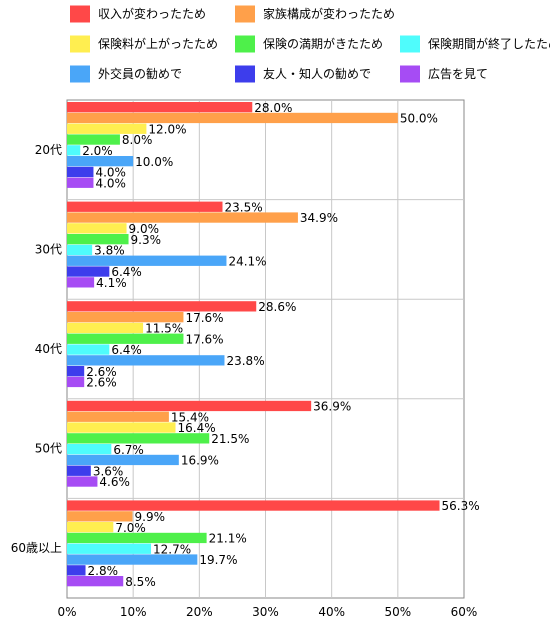 Image resolution: width=550 pixels, height=619 pixels. I want to click on data-label: 9.9%, so click(150, 517).